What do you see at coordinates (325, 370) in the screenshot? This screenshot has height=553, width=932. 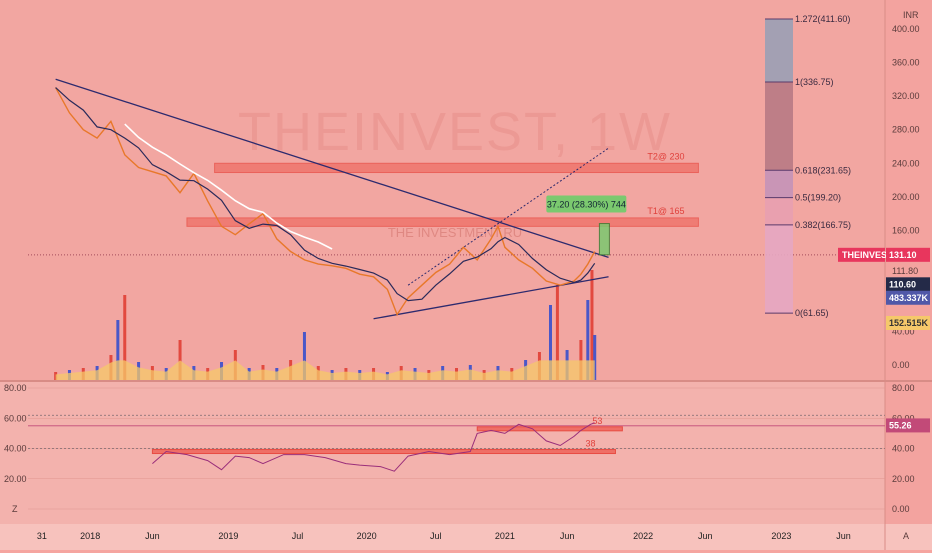 I see `volume-ma-area` at bounding box center [325, 370].